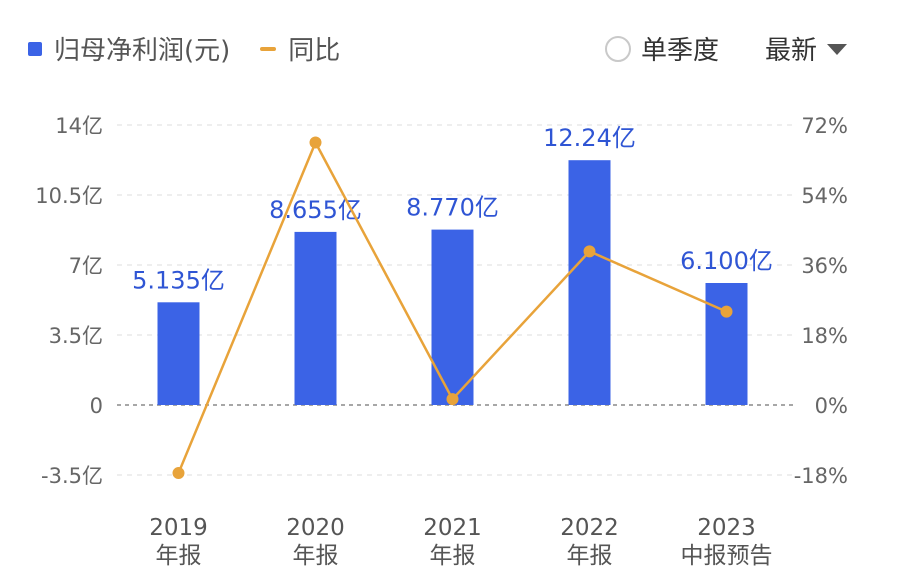 The image size is (900, 587). What do you see at coordinates (824, 266) in the screenshot?
I see `y-right-tick-label: 36%` at bounding box center [824, 266].